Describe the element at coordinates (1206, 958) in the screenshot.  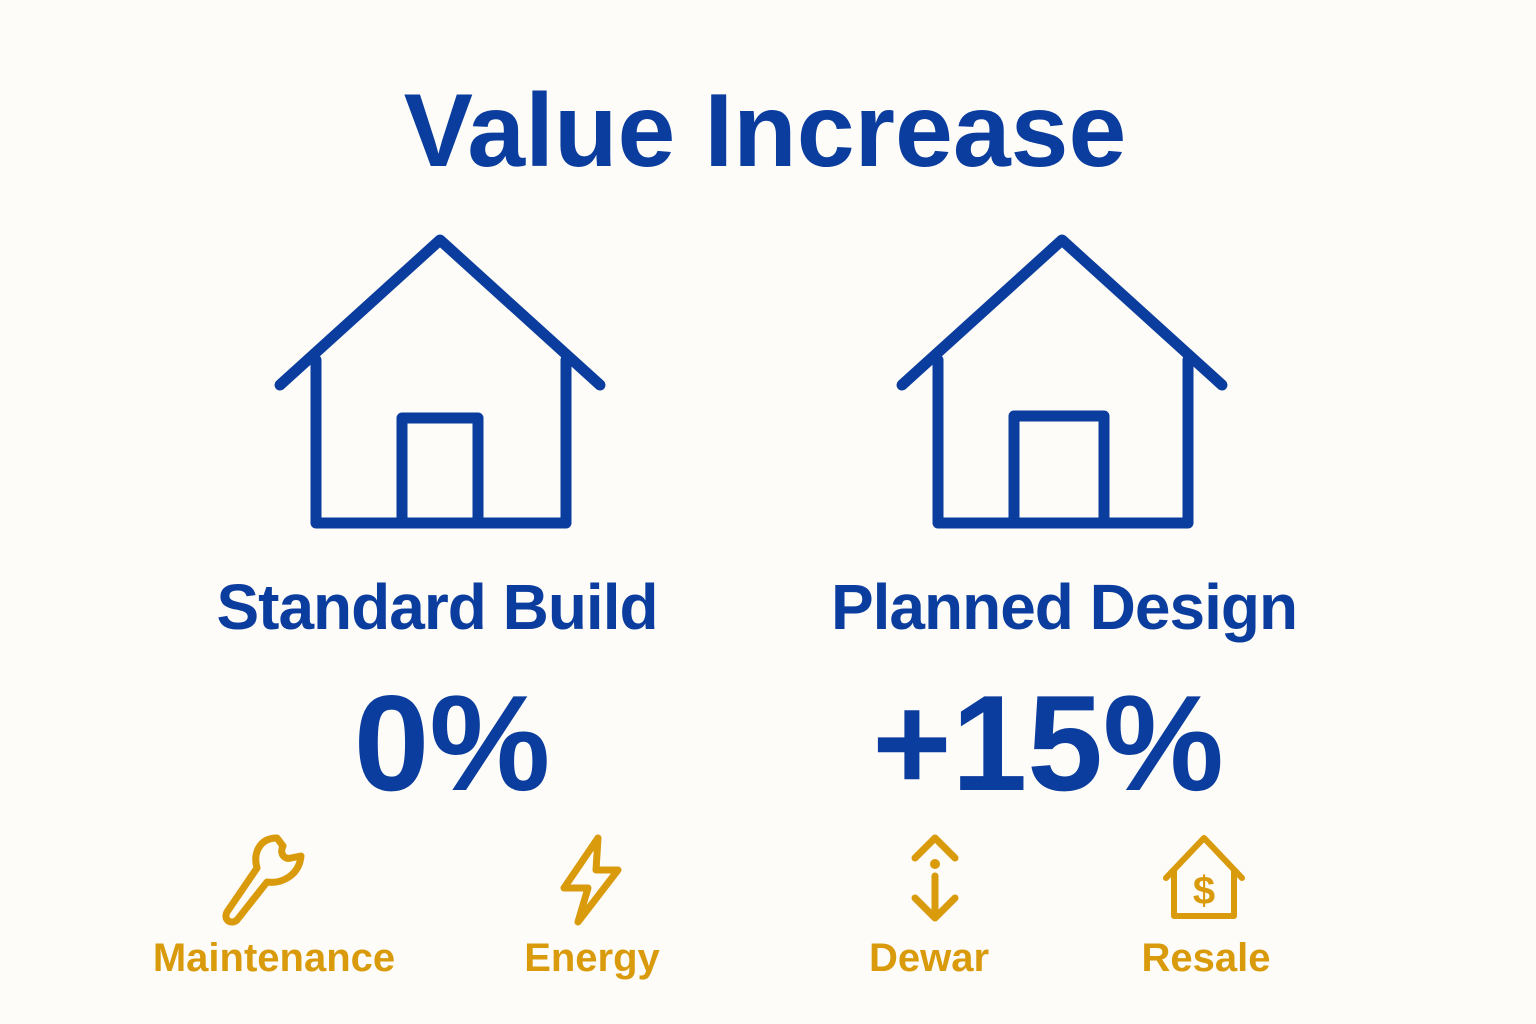
I see `factor-resale: Resale` at that location.